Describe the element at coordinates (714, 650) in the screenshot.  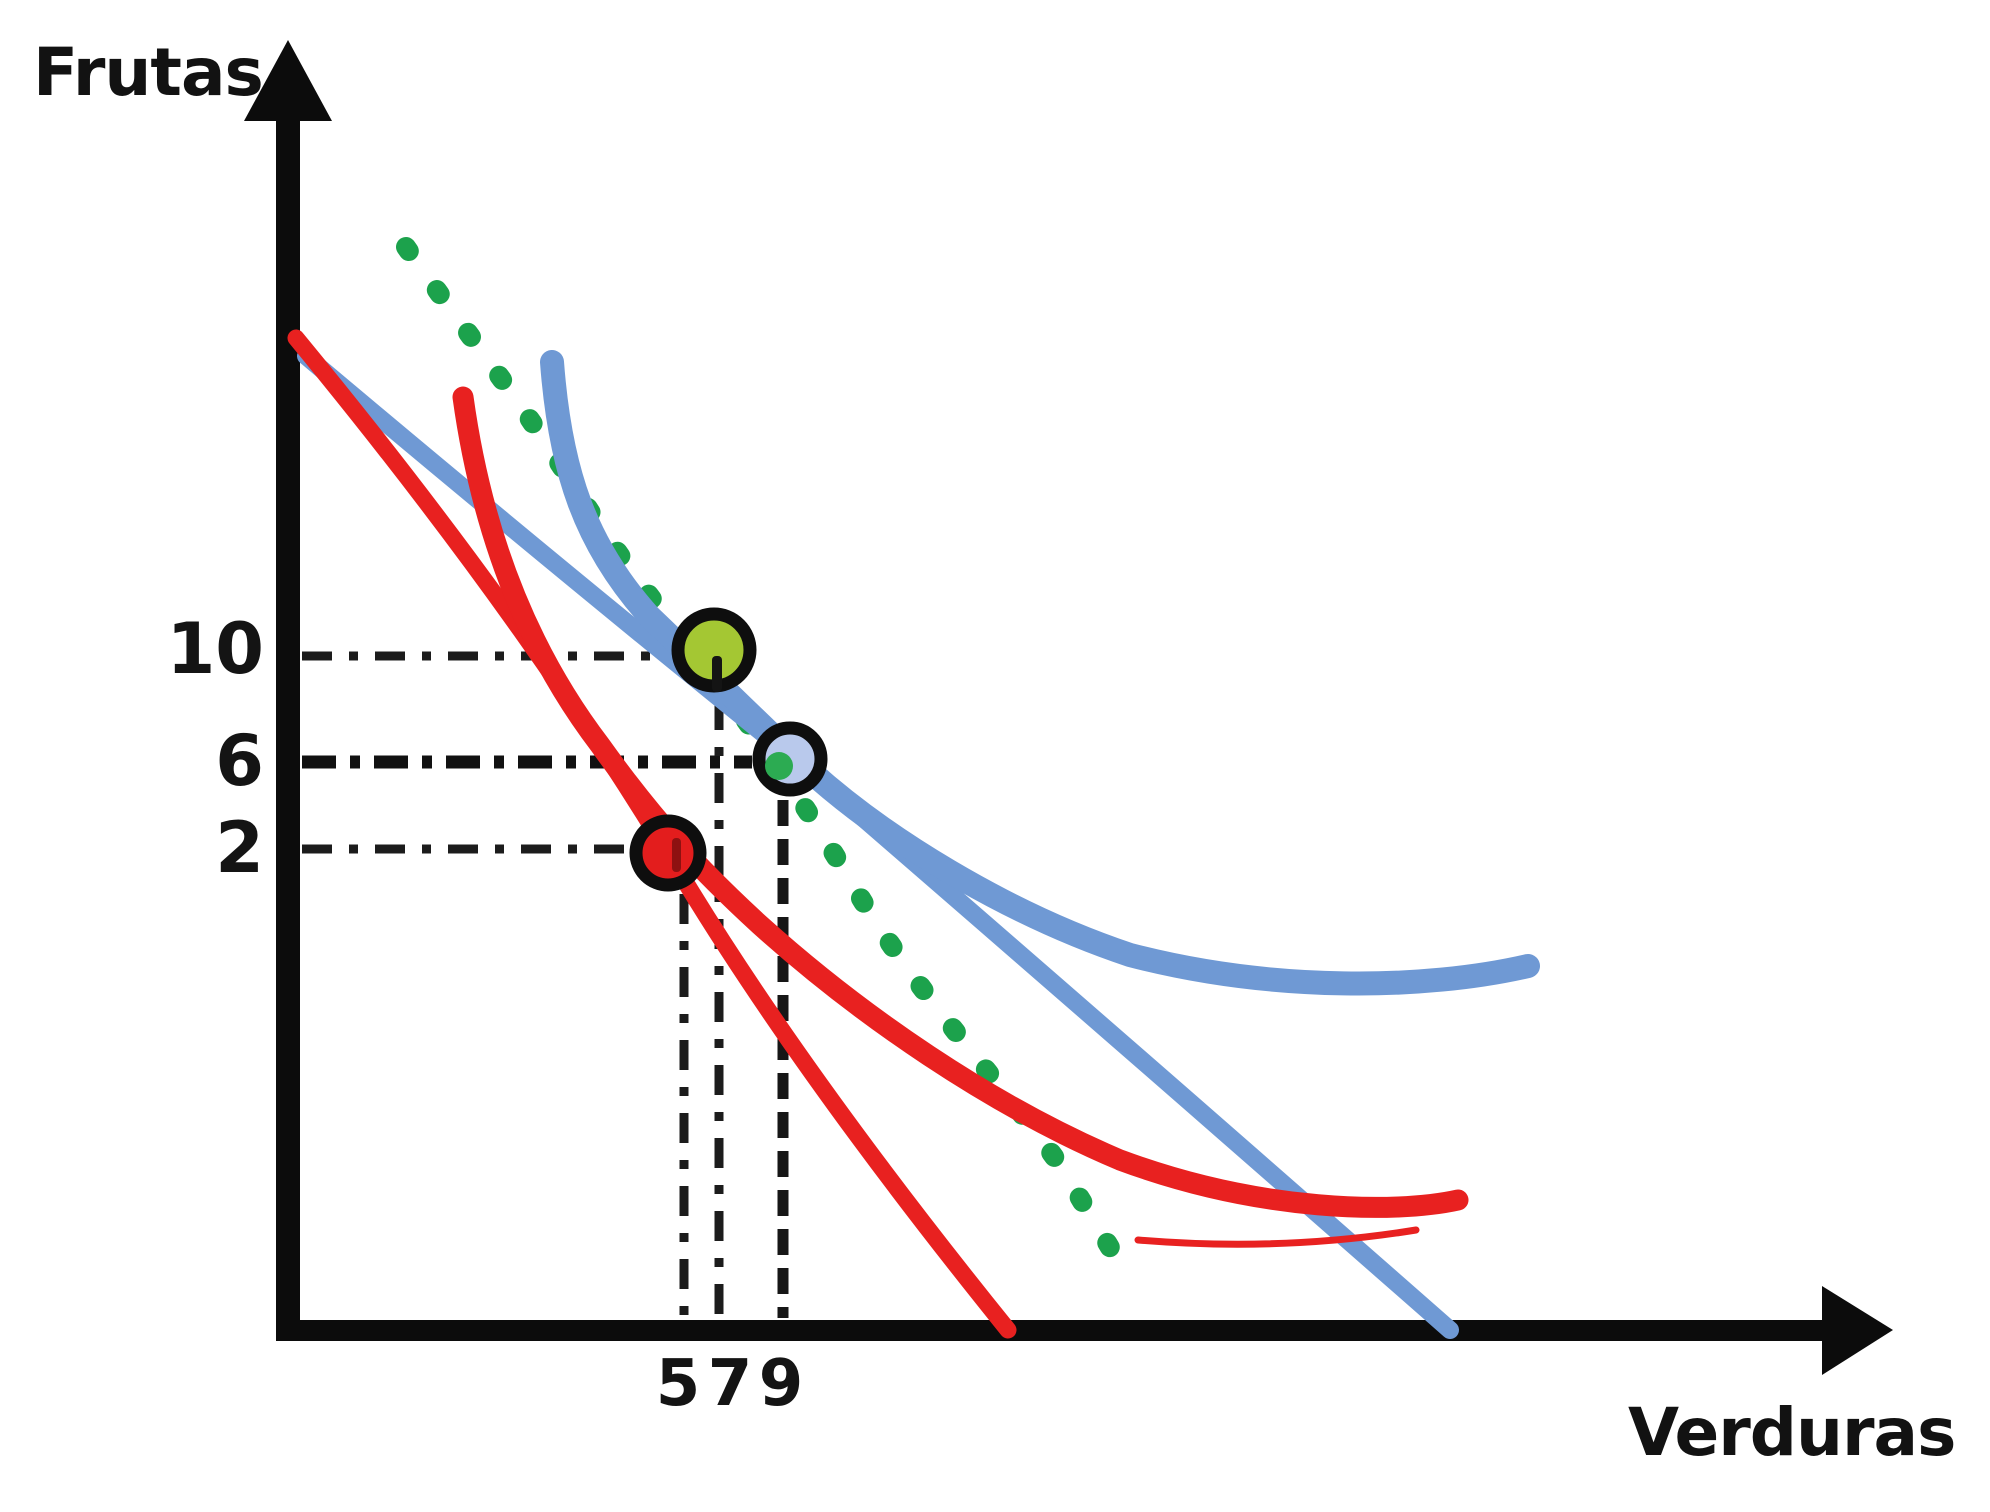
I see `green-point` at that location.